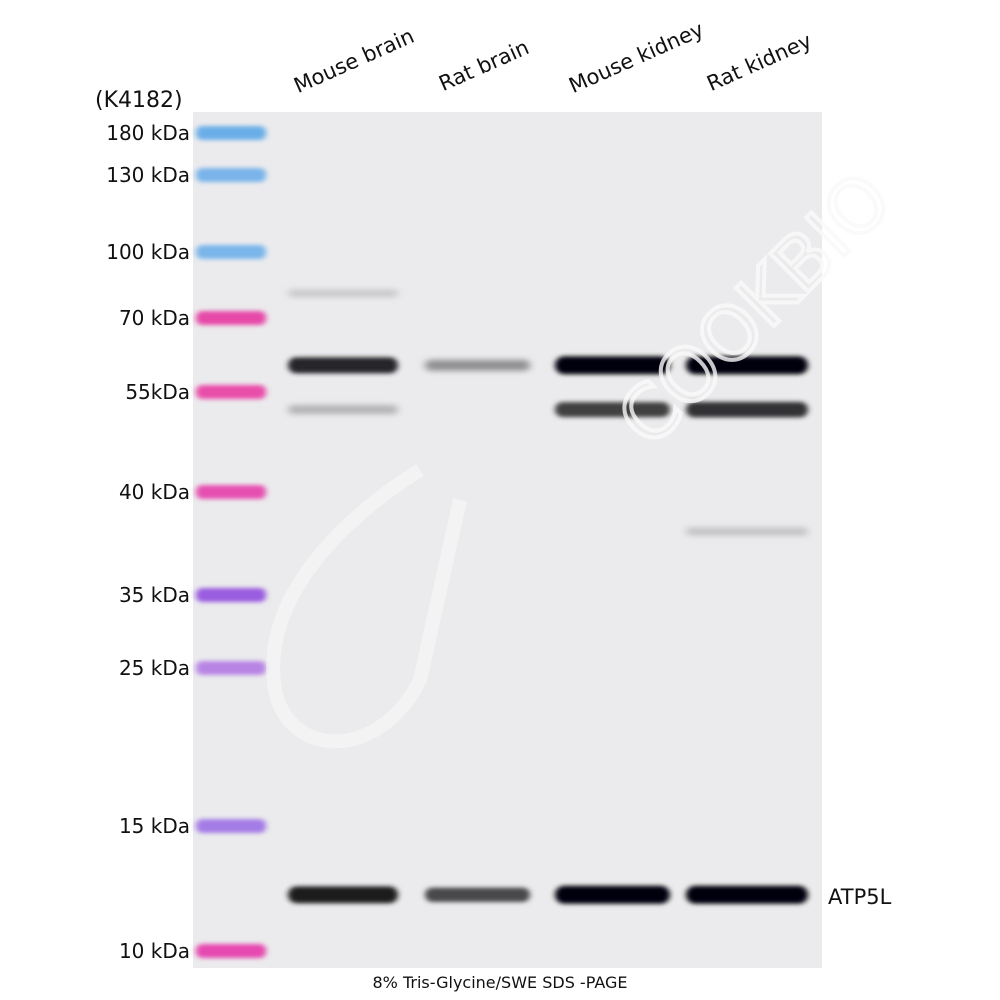 The height and width of the screenshot is (1000, 1000). What do you see at coordinates (366, 606) in the screenshot?
I see `watermark-logo` at bounding box center [366, 606].